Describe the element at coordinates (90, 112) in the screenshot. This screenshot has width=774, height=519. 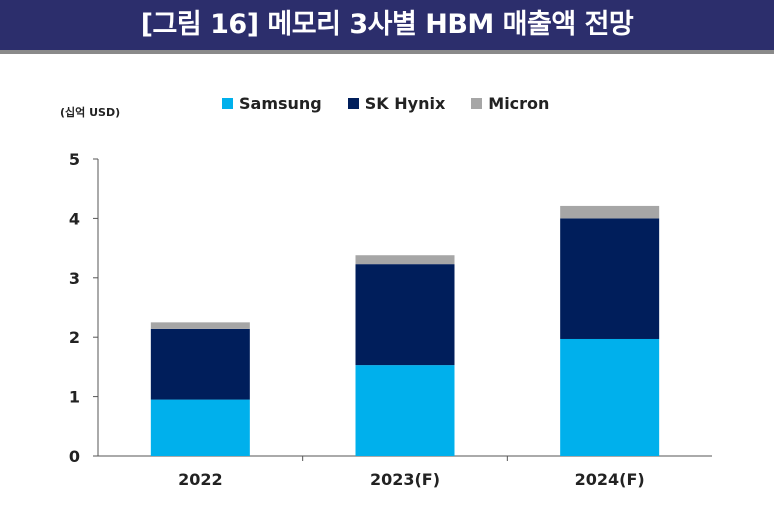
I see `y-axis-unit-label: (십억 USD)` at that location.